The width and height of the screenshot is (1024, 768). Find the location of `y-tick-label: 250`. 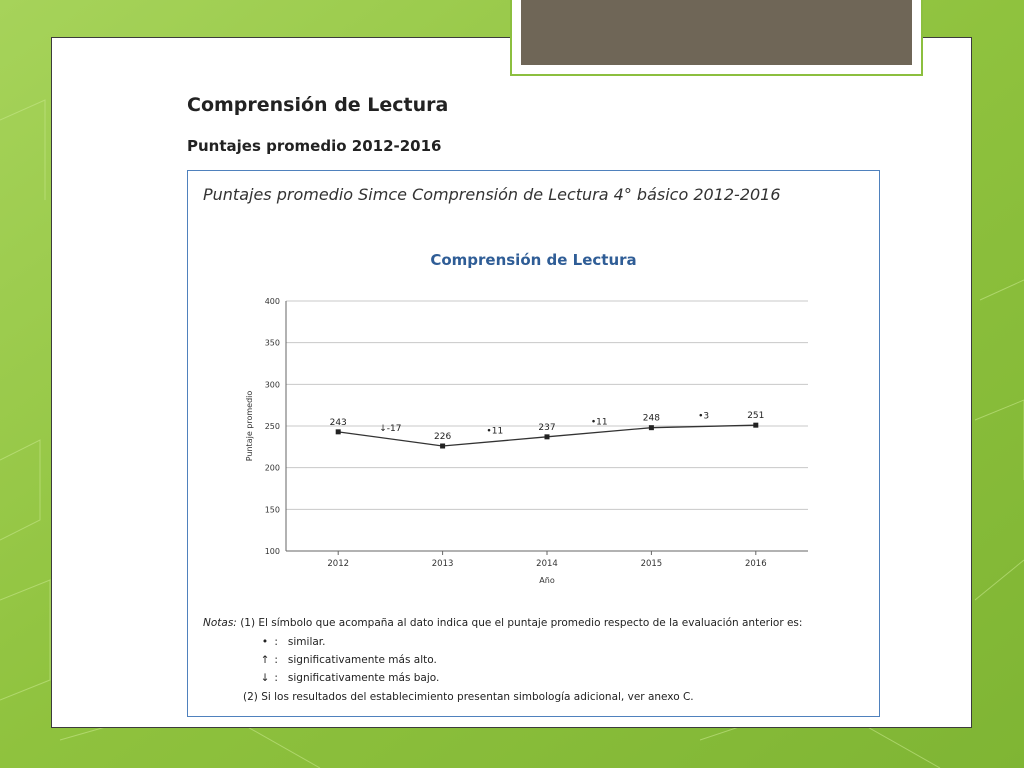

y-tick-label: 250 is located at coordinates (272, 426).